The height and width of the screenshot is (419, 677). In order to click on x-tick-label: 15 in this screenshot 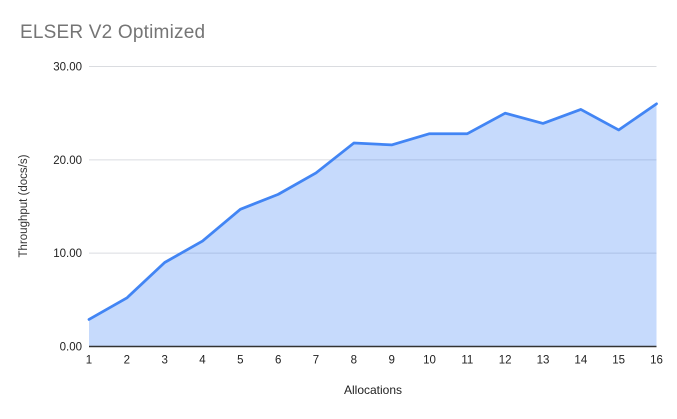, I will do `click(618, 361)`.